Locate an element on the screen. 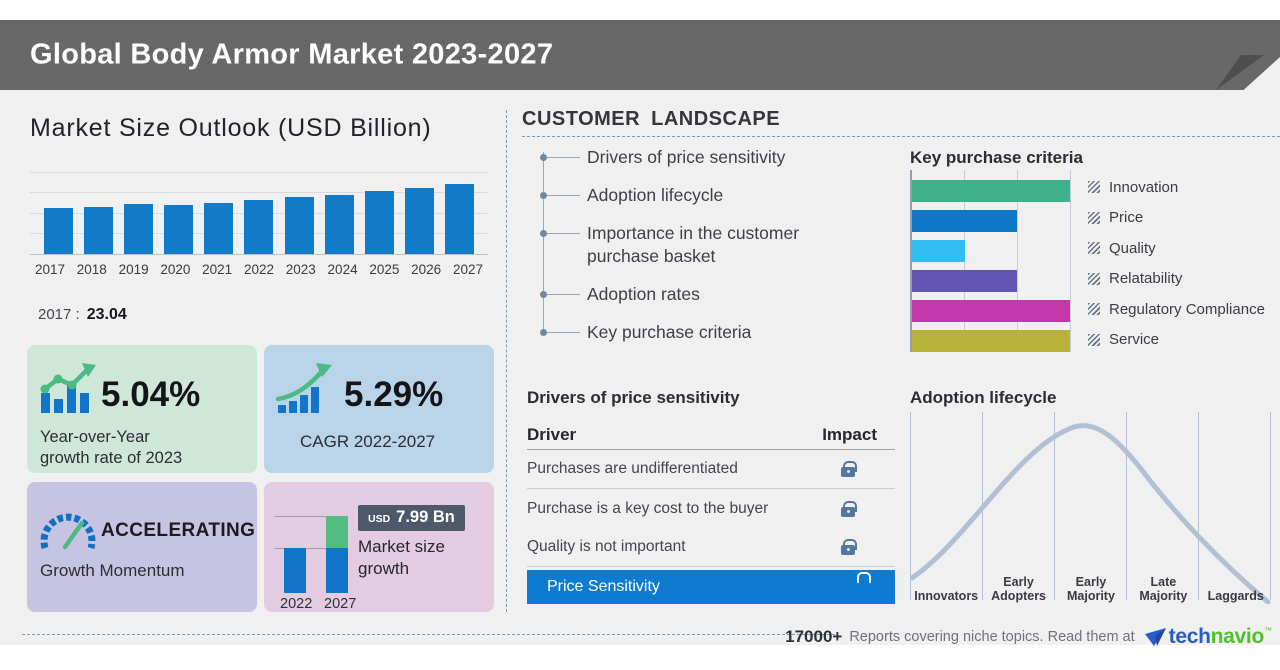 This screenshot has width=1280, height=670. cagr-label: CAGR 2022-2027 is located at coordinates (368, 441).